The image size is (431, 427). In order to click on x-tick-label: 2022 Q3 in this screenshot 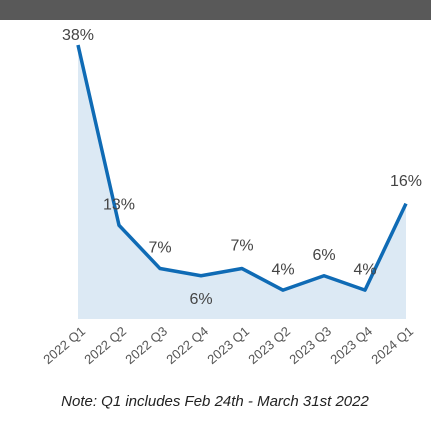, I will do `click(146, 345)`.